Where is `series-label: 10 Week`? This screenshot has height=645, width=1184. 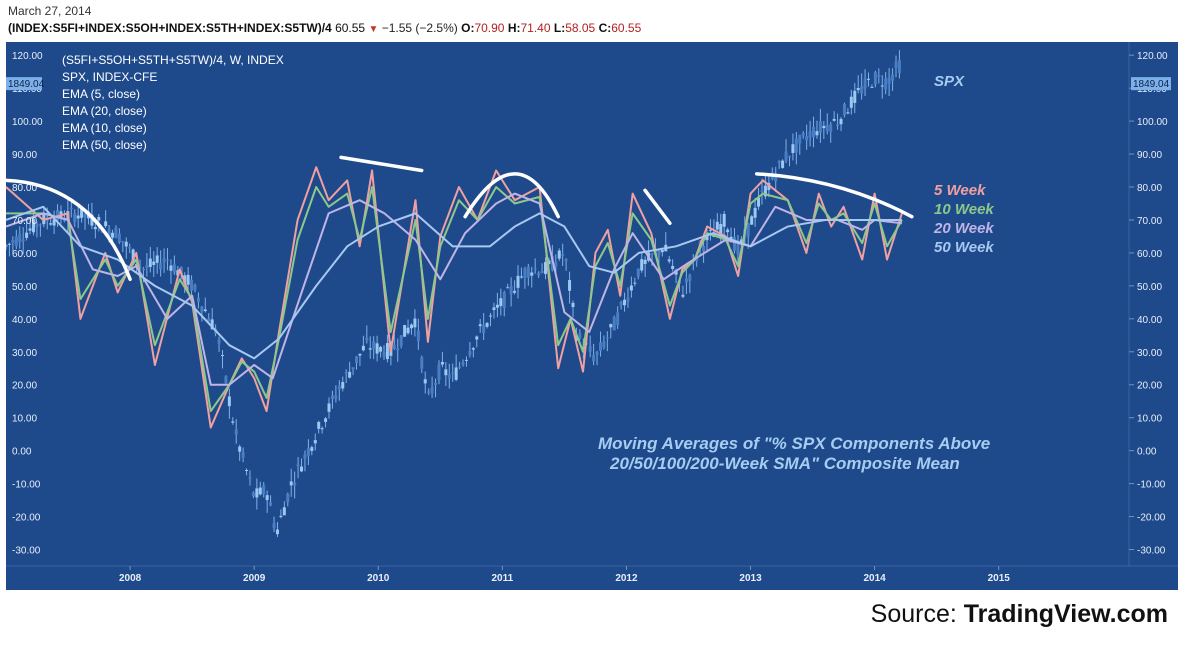
series-label: 10 Week is located at coordinates (964, 209).